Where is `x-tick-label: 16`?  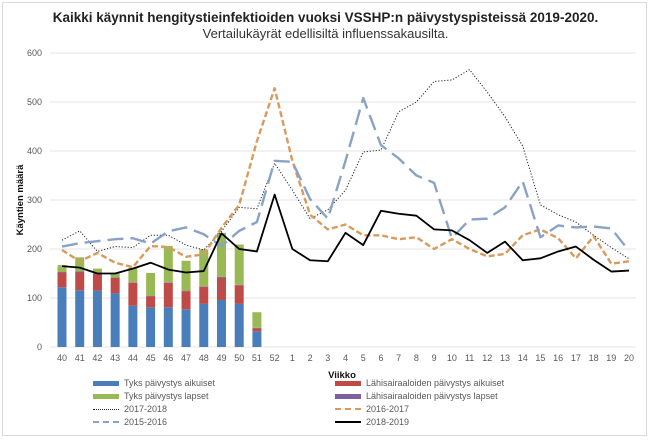 x-tick-label: 16 is located at coordinates (558, 358).